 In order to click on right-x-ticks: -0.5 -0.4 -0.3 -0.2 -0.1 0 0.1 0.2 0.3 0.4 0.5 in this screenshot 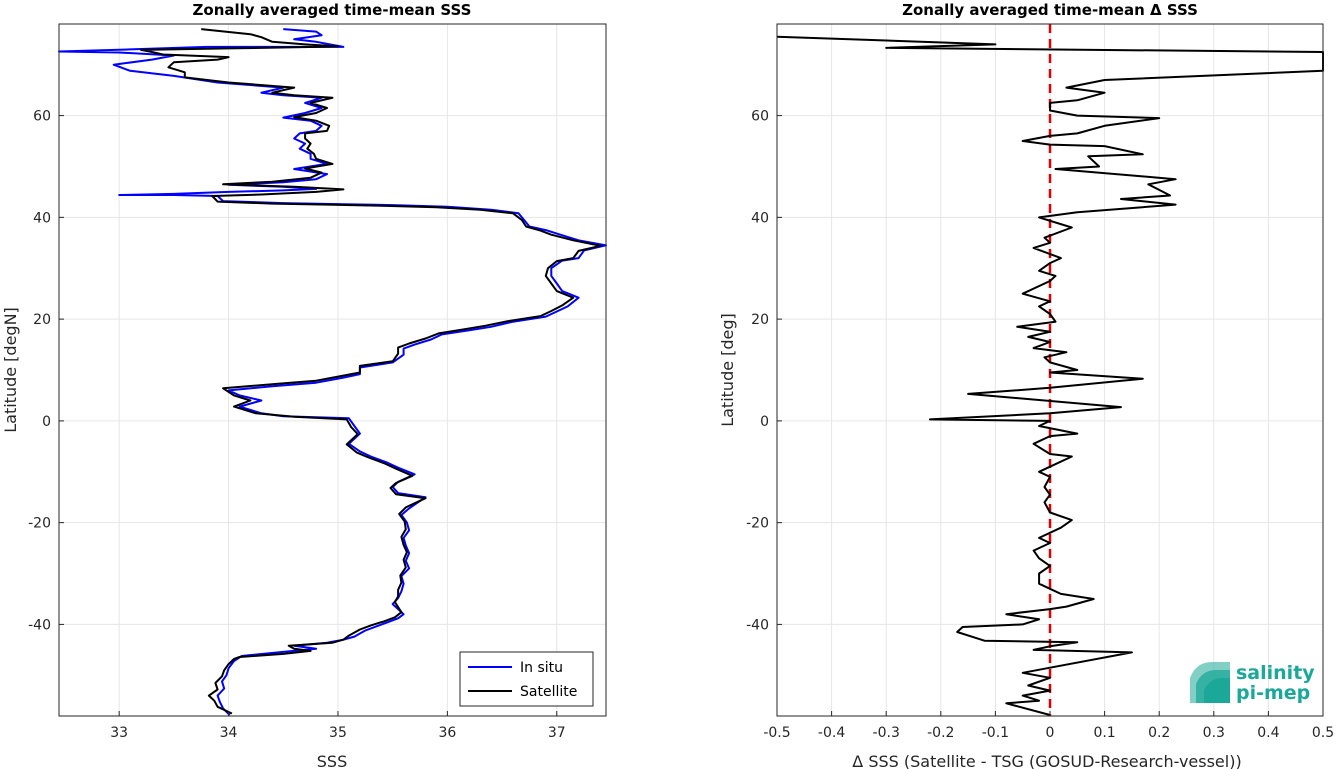, I will do `click(1048, 726)`.